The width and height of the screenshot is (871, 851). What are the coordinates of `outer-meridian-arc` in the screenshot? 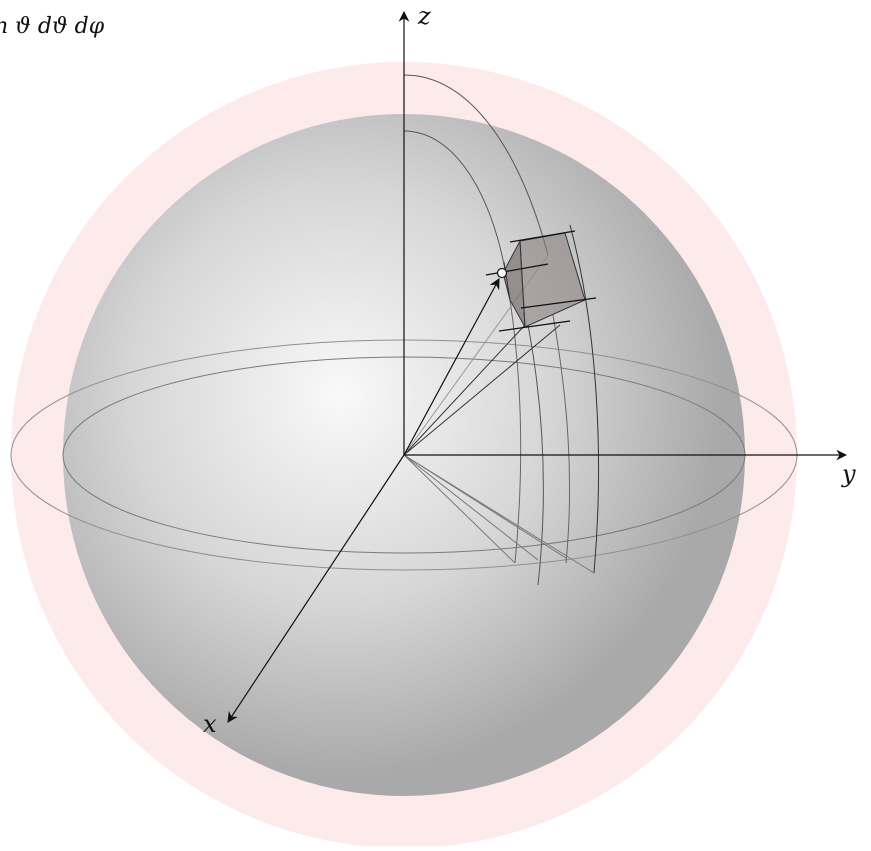 It's located at (476, 165).